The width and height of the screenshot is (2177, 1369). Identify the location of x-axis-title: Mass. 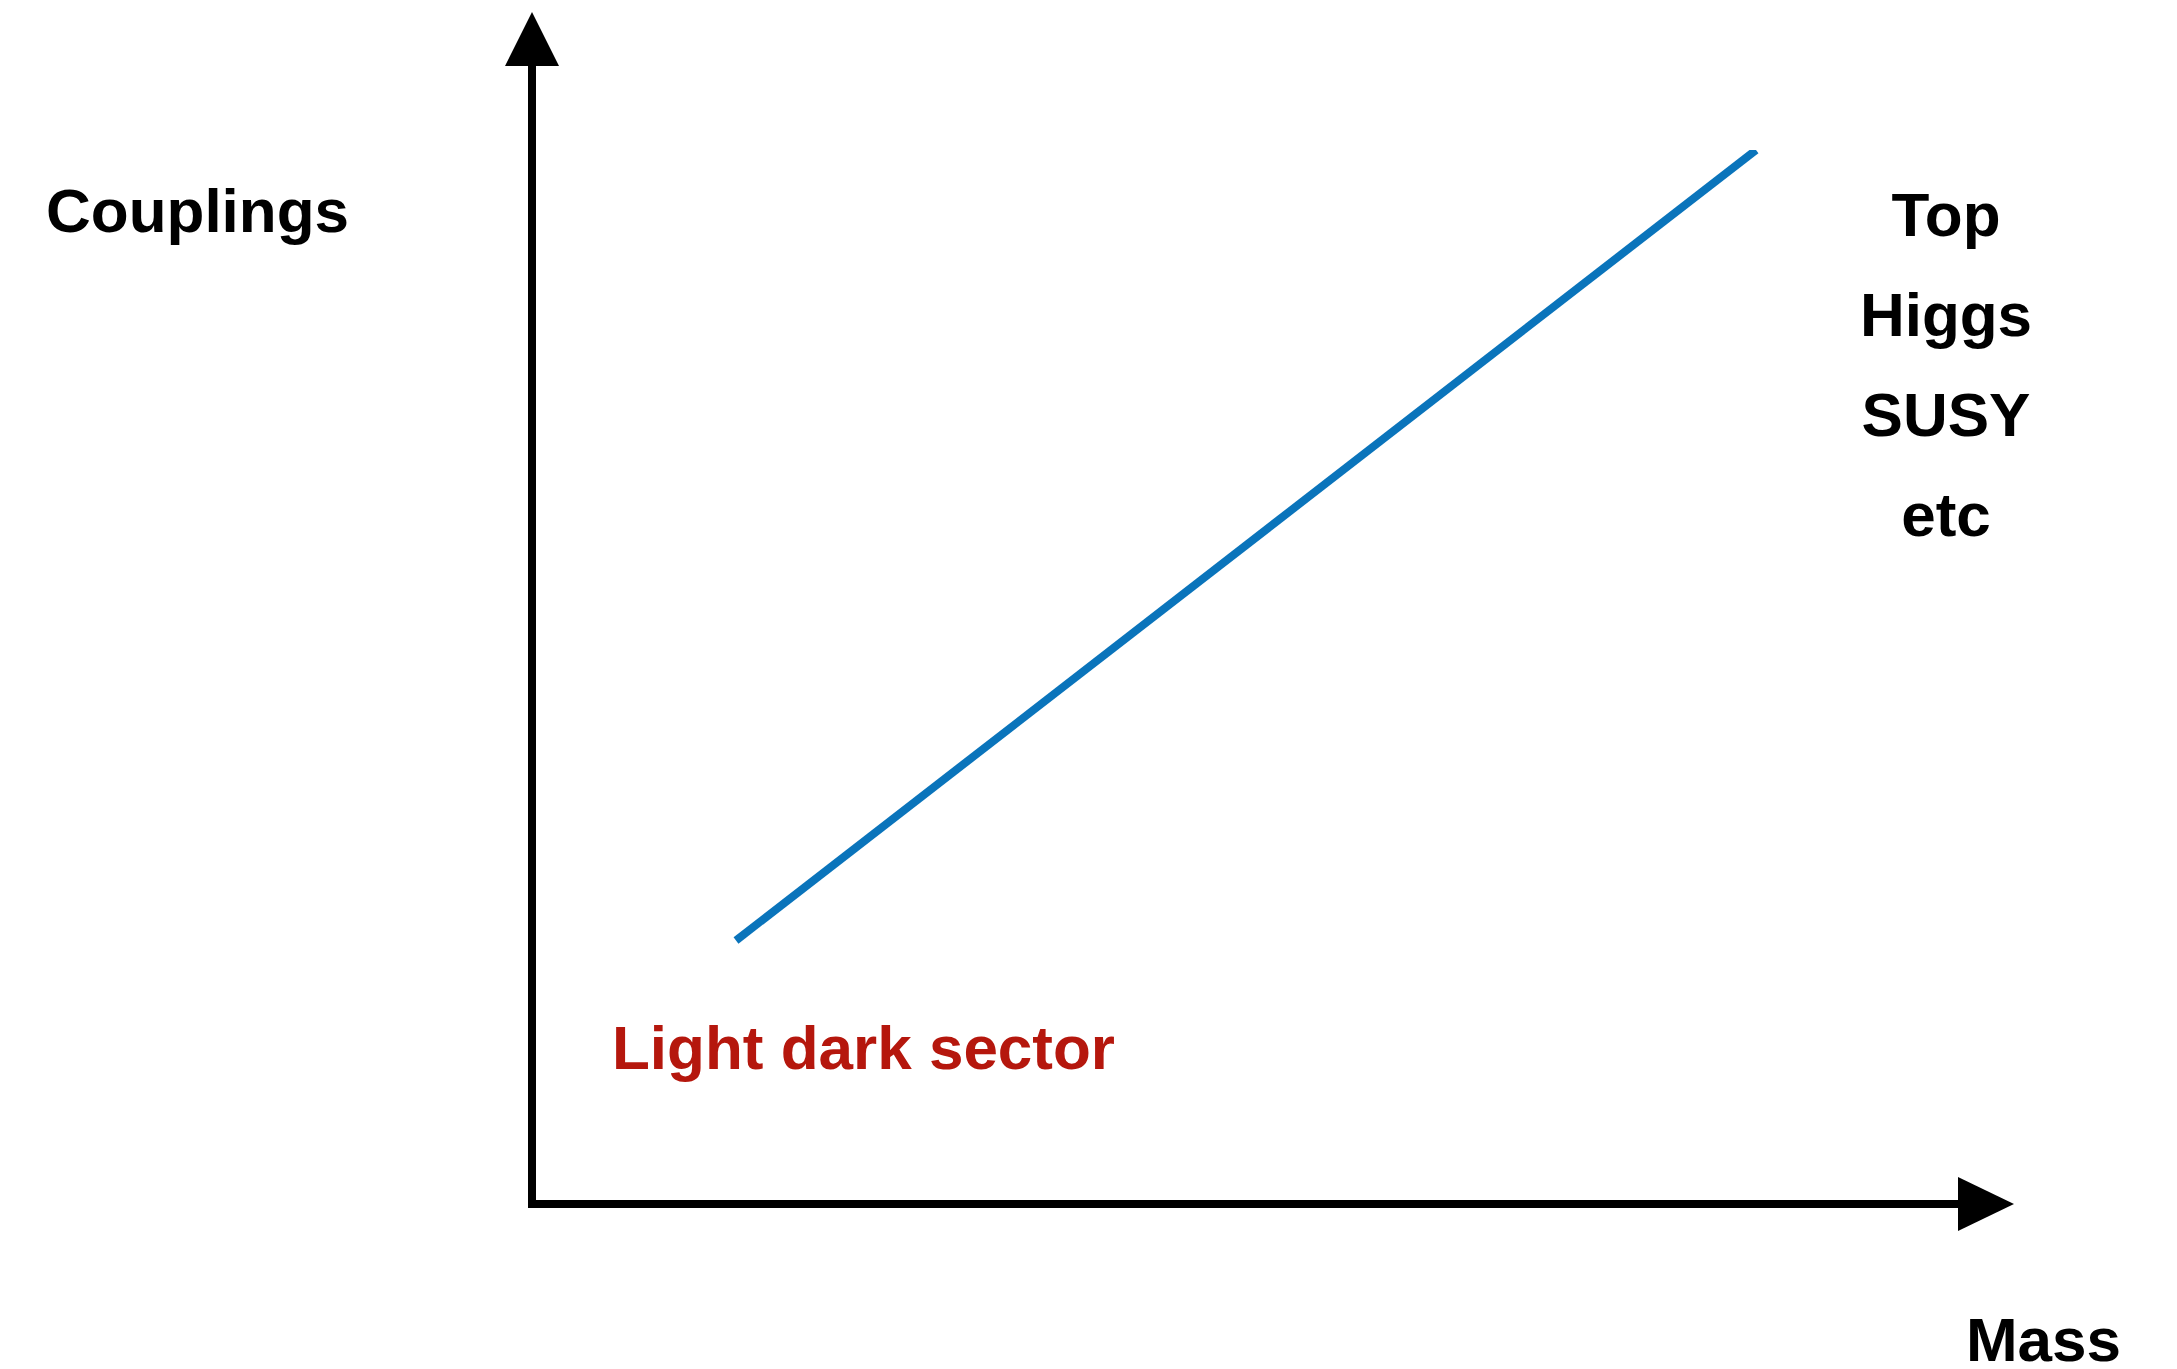
(2043, 1336).